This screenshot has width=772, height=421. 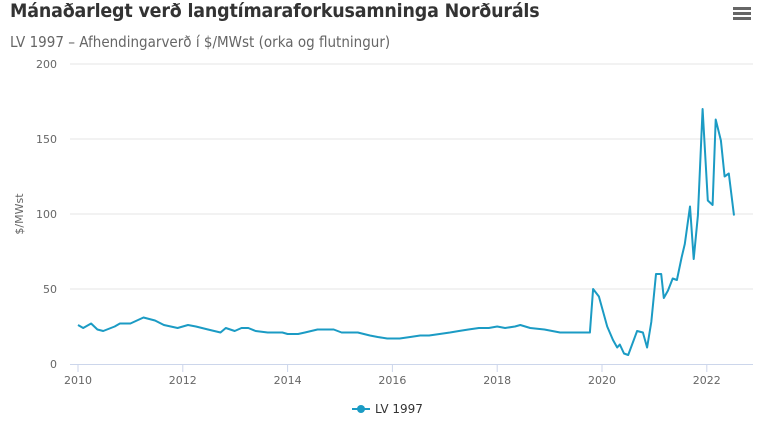 I want to click on y-tick-label: 150, so click(x=46, y=139).